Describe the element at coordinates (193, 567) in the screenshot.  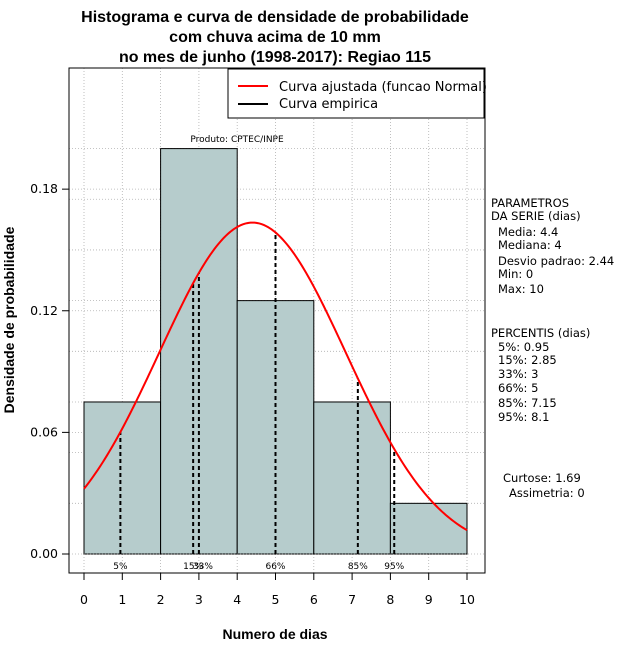
I see `percentile-label: 15%` at that location.